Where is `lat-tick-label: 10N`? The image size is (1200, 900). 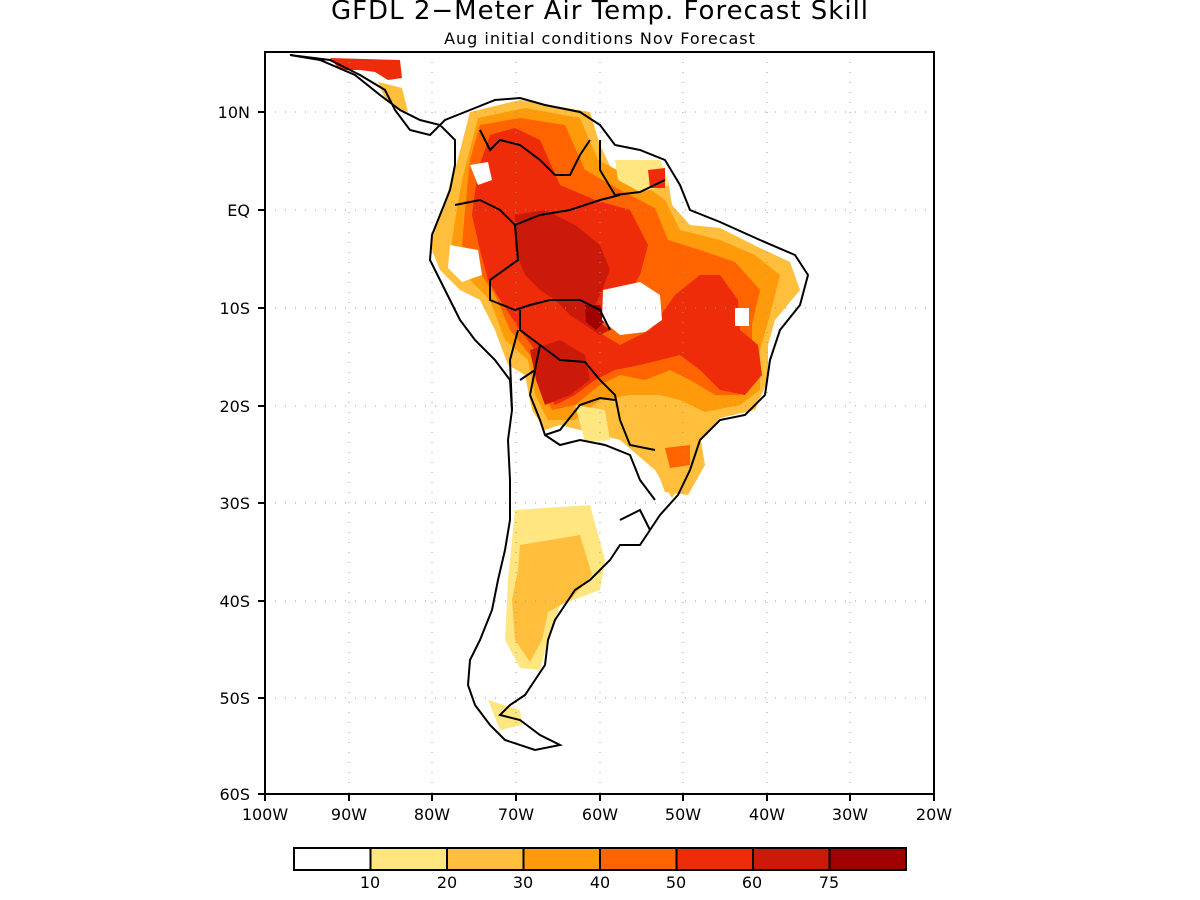
lat-tick-label: 10N is located at coordinates (234, 112).